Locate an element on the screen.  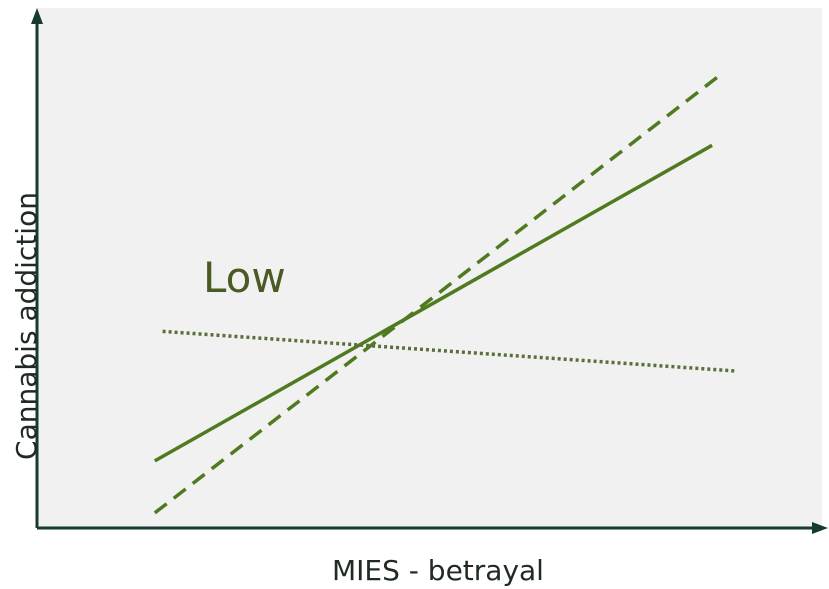
y-axis-title: Cannabis addiction is located at coordinates (26, 326).